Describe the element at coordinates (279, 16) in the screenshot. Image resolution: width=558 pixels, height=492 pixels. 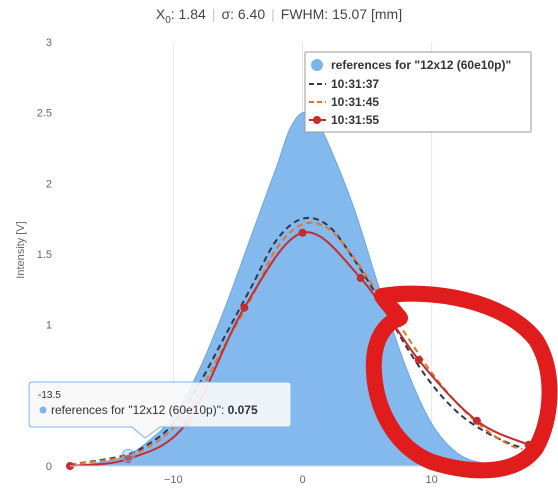
I see `stats-bar: X0: 1.84 | σ: 6.40 | FWHM: 15.07 [mm]` at that location.